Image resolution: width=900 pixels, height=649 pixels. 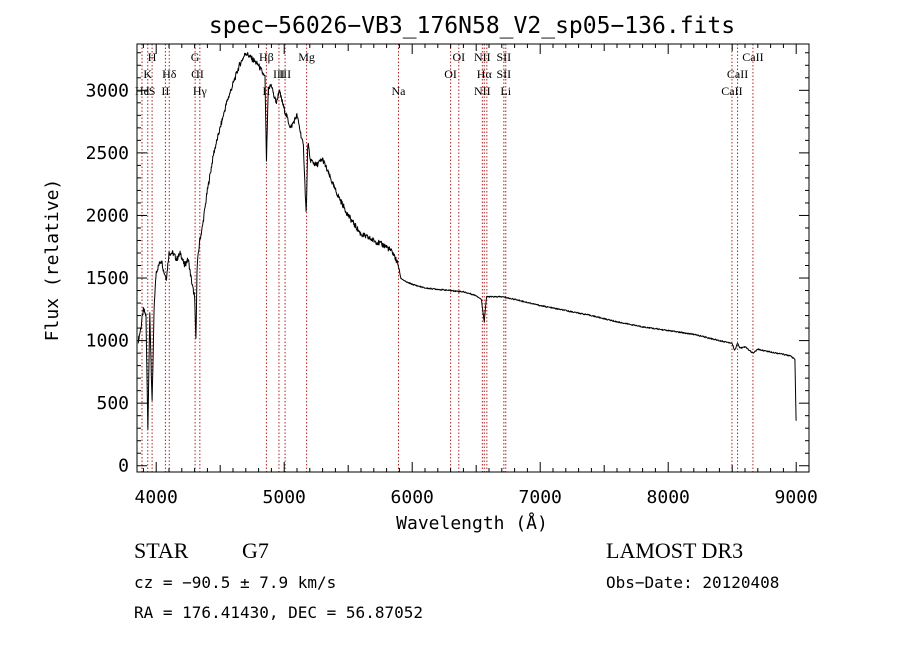 I want to click on spectral-line-label-9-0: III, so click(x=285, y=74).